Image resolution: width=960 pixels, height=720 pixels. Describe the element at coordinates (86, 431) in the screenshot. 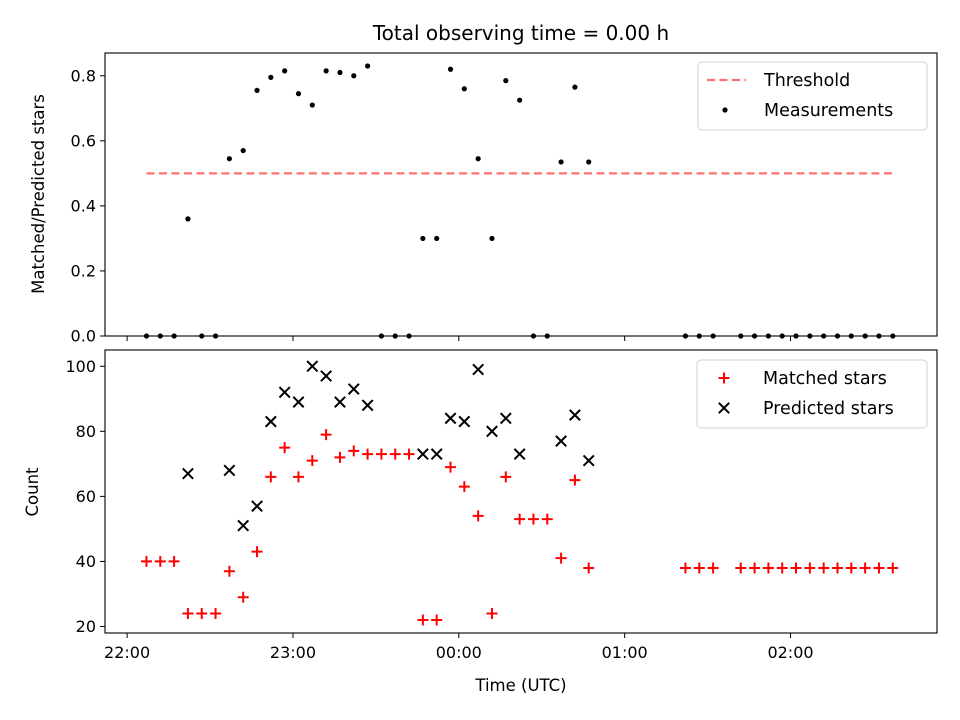

I see `bottom-y-tick-label: 80` at that location.